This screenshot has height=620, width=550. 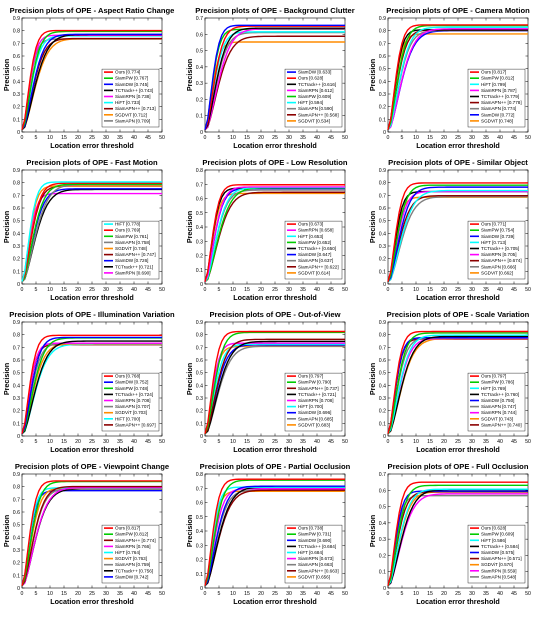 What do you see at coordinates (310, 102) in the screenshot?
I see `legend-entry: HiFT [0.594]` at bounding box center [310, 102].